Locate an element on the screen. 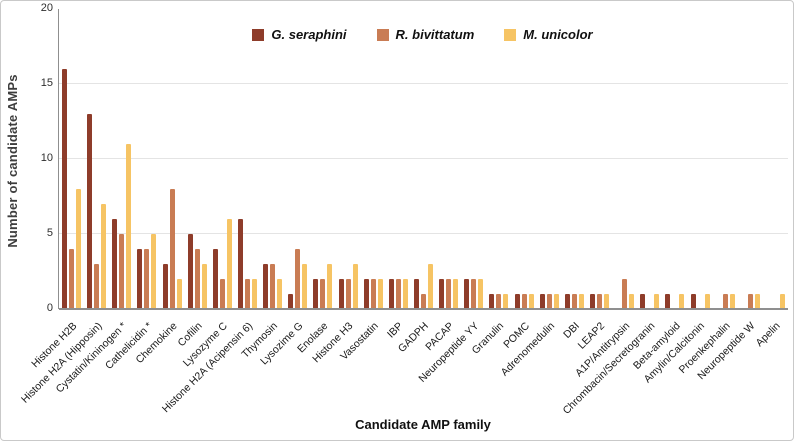 This screenshot has height=441, width=794. legend-label: G. seraphini is located at coordinates (309, 34).